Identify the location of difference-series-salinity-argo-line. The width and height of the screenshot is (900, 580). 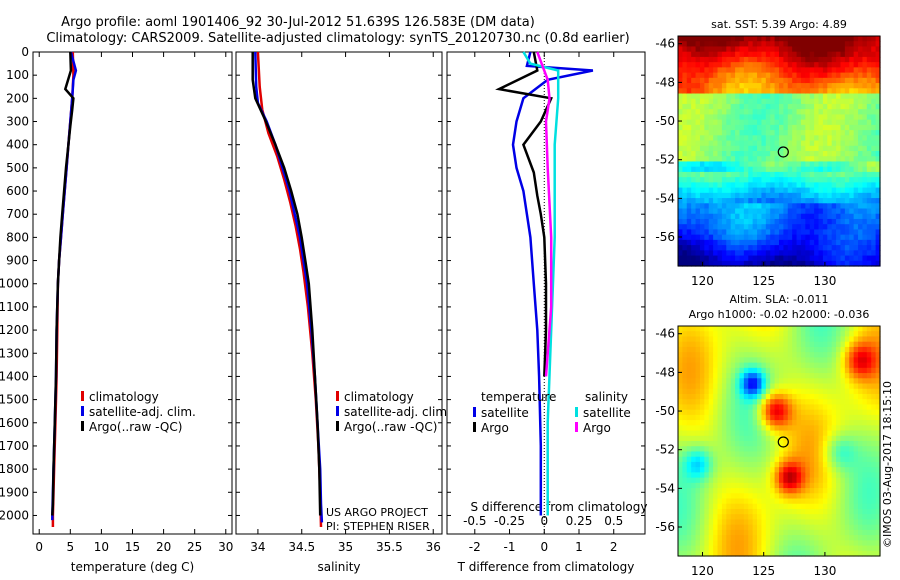
(544, 214).